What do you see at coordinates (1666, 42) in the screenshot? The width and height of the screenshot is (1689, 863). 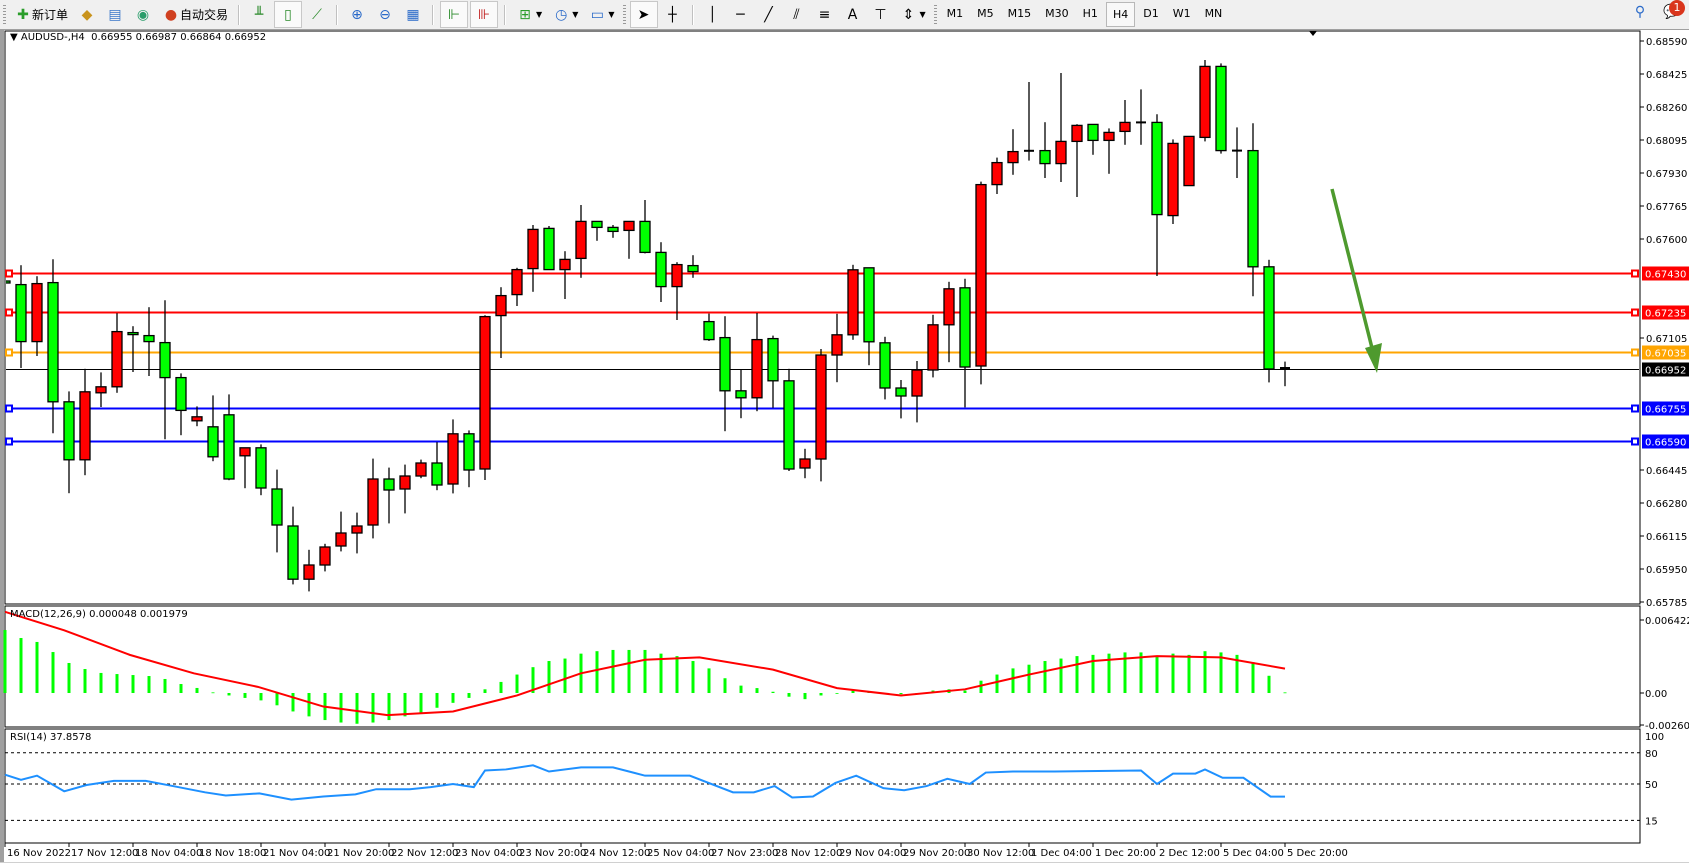 I see `price-tick-label: 0.68590` at bounding box center [1666, 42].